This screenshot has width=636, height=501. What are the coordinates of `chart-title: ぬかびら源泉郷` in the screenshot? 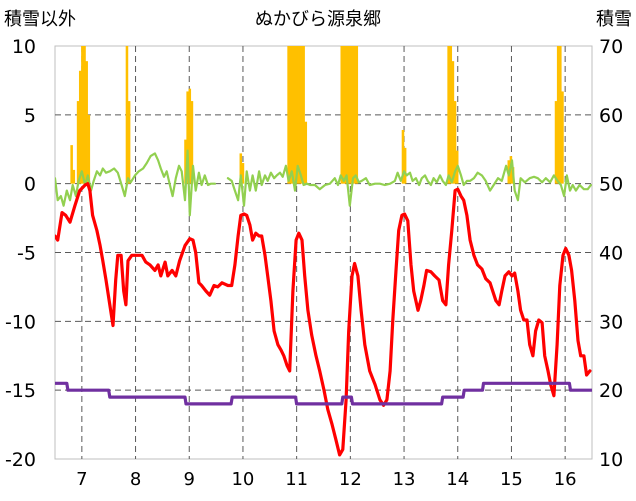 It's located at (318, 19).